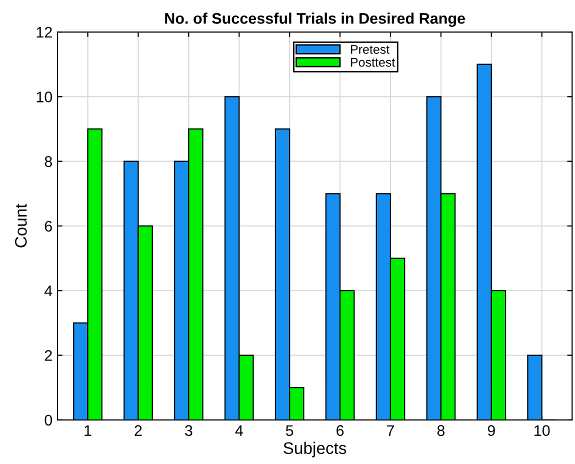 The width and height of the screenshot is (575, 464). I want to click on x-tick-label: 7, so click(390, 430).